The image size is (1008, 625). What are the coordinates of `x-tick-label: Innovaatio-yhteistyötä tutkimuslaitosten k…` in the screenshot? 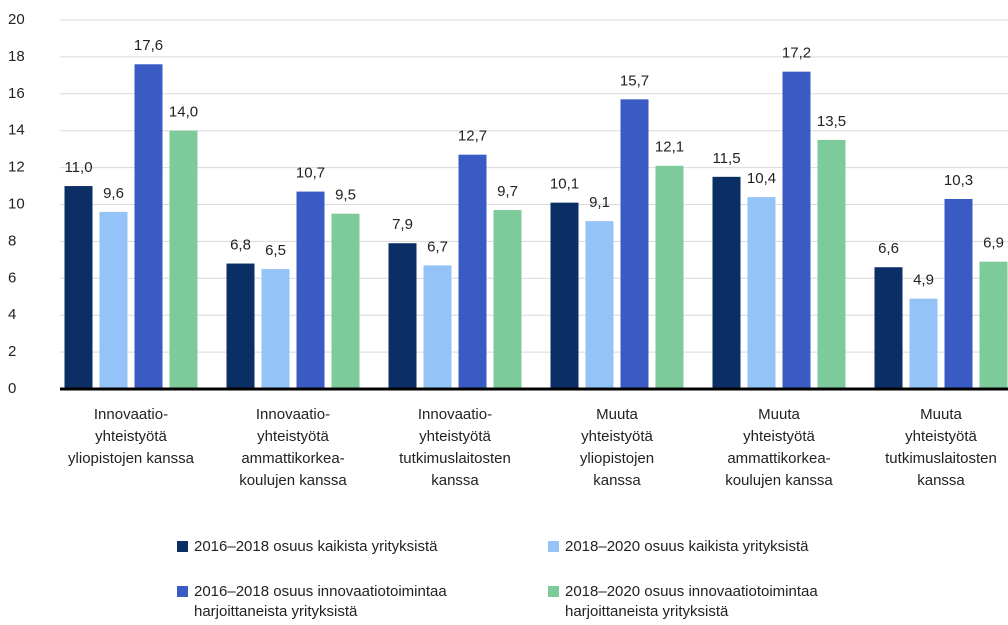 It's located at (455, 447).